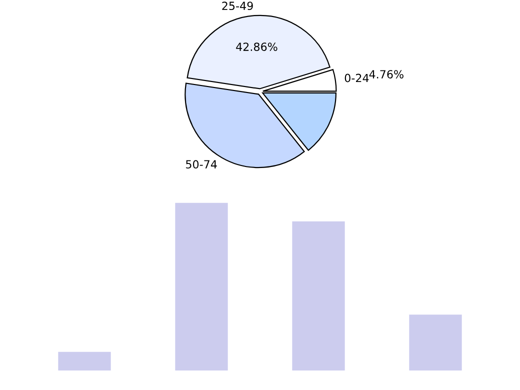  I want to click on slice-label: 0-24, so click(356, 78).